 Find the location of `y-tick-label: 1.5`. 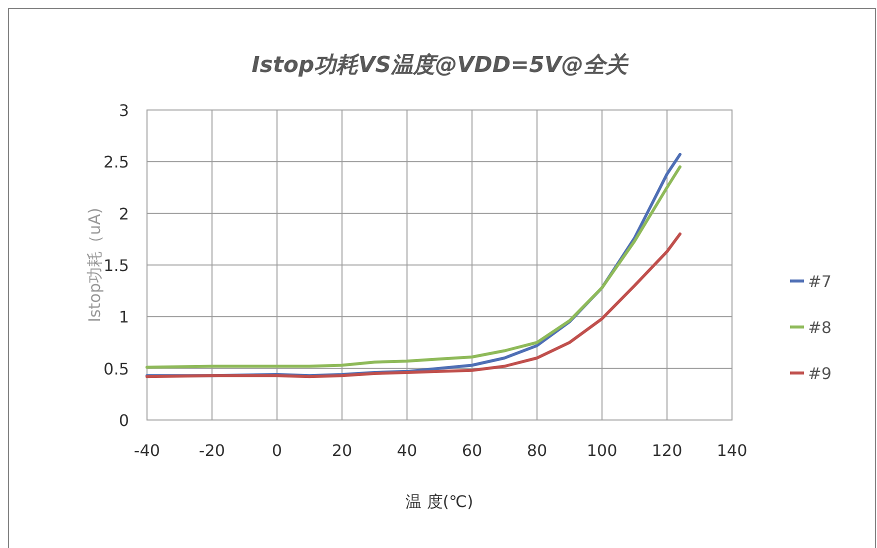

y-tick-label: 1.5 is located at coordinates (116, 265).